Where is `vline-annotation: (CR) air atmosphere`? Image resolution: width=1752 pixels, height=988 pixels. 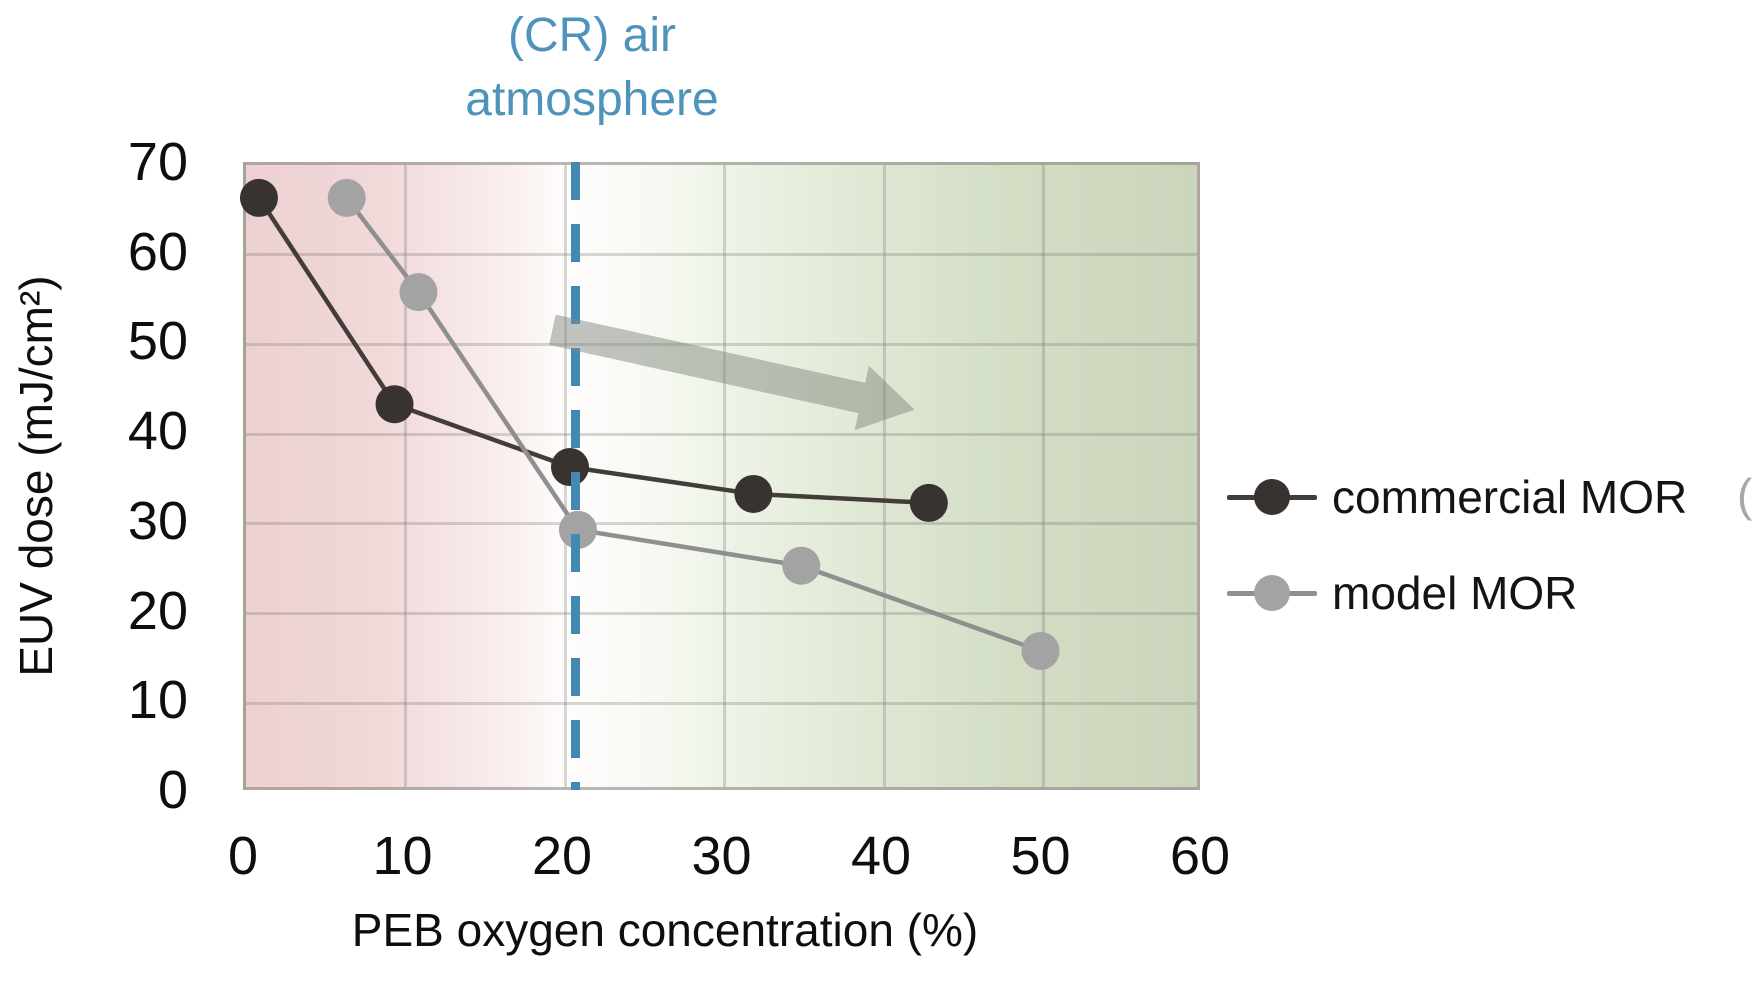 vline-annotation: (CR) air atmosphere is located at coordinates (592, 68).